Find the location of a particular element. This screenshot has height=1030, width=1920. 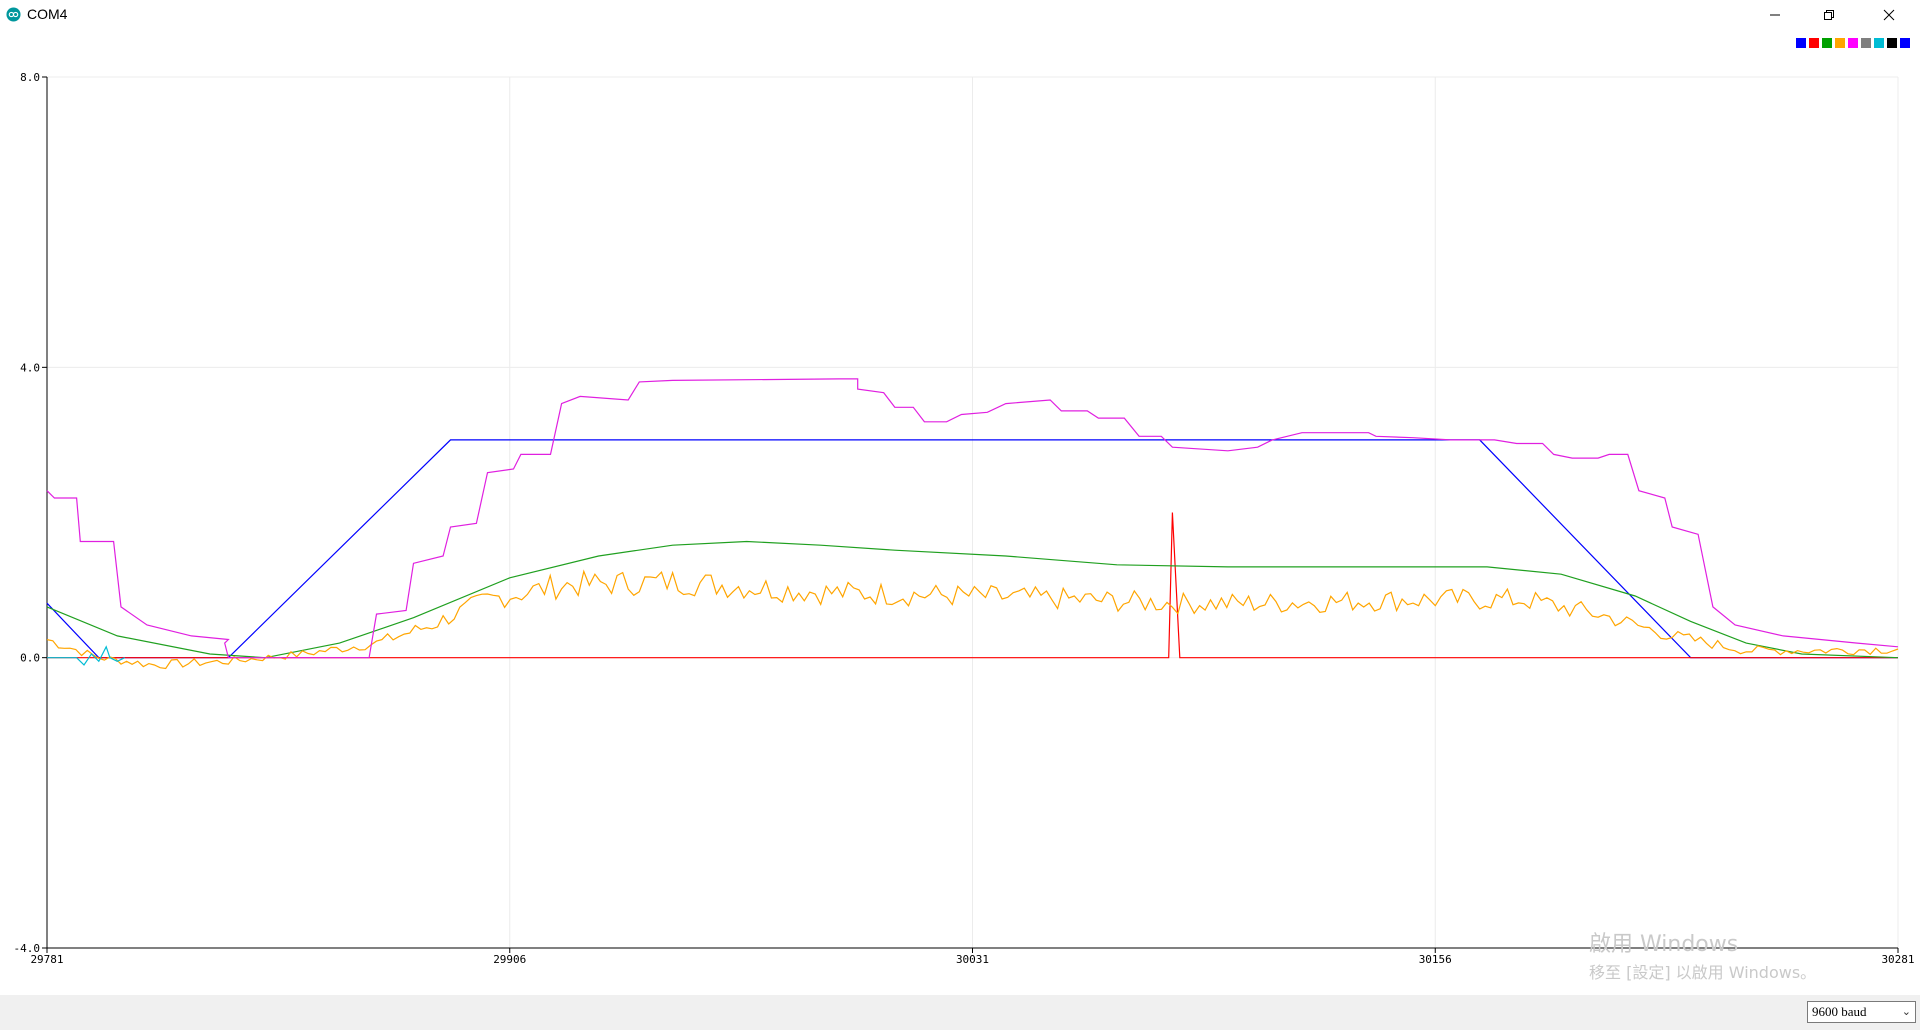

close-icon is located at coordinates (1889, 15).